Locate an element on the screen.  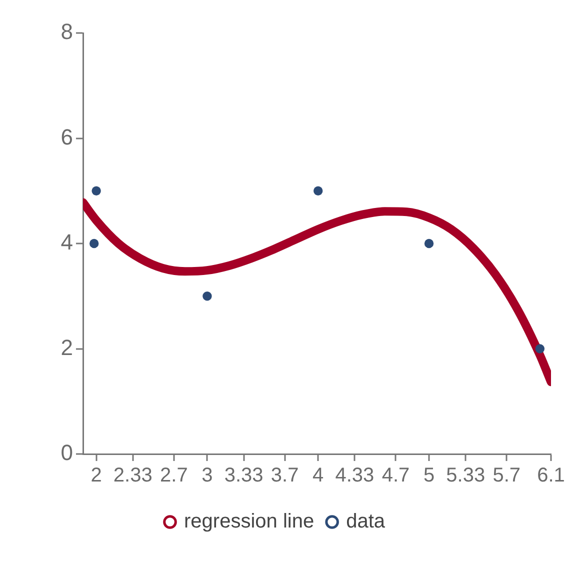
legend-label: data is located at coordinates (366, 521).